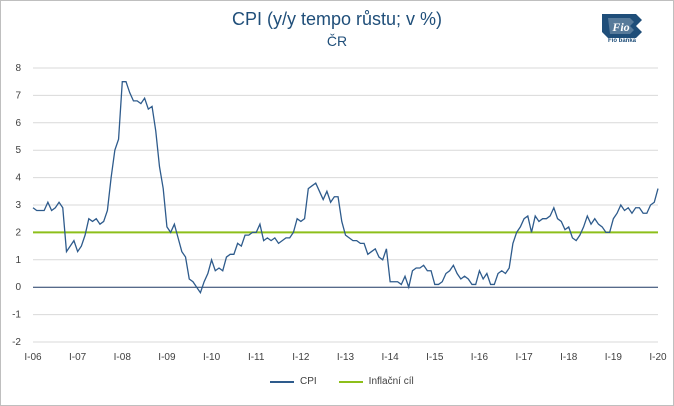  I want to click on y-tick-label: 8, so click(18, 68).